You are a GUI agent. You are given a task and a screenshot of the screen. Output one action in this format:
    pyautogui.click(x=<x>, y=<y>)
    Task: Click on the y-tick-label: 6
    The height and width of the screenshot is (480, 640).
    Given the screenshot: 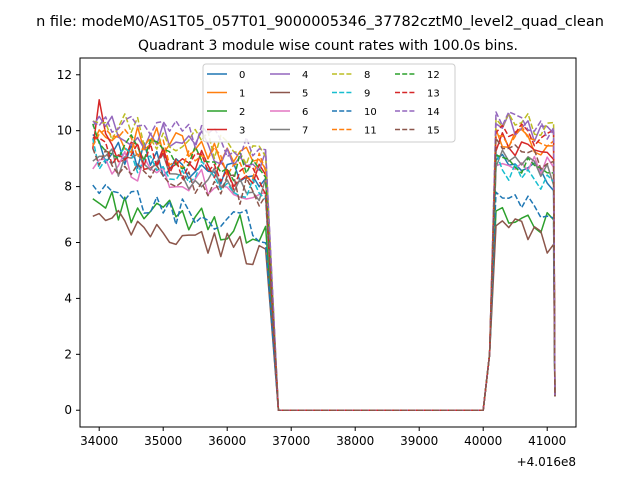 What is the action you would take?
    pyautogui.click(x=68, y=243)
    